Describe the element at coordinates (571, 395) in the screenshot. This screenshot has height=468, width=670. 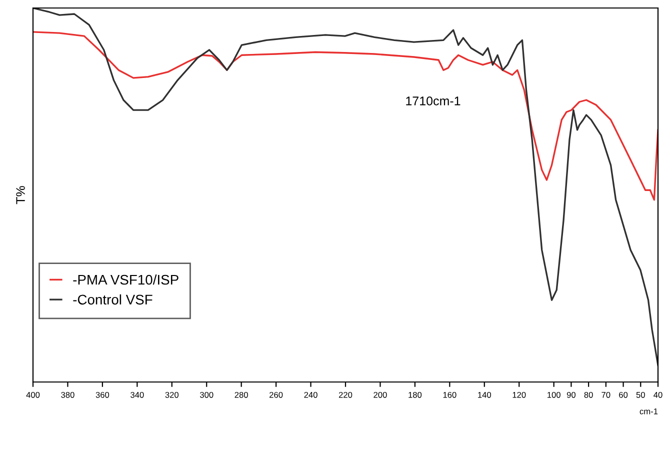
I see `x-tick-label: 90` at that location.